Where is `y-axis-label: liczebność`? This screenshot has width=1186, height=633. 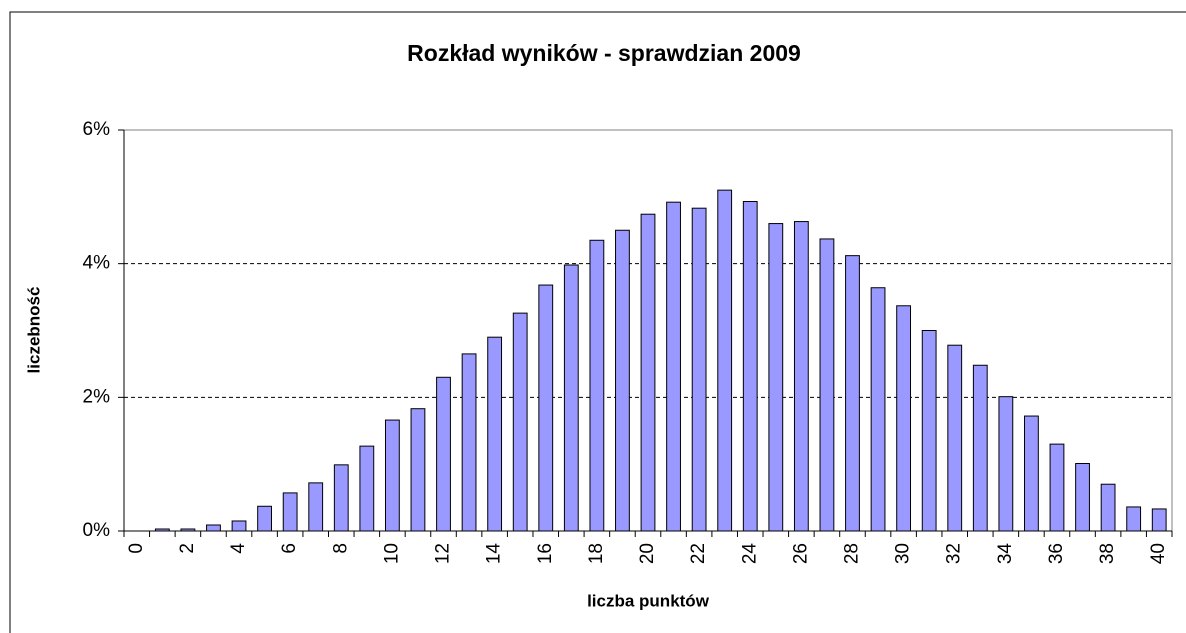
y-axis-label: liczebność is located at coordinates (33, 330).